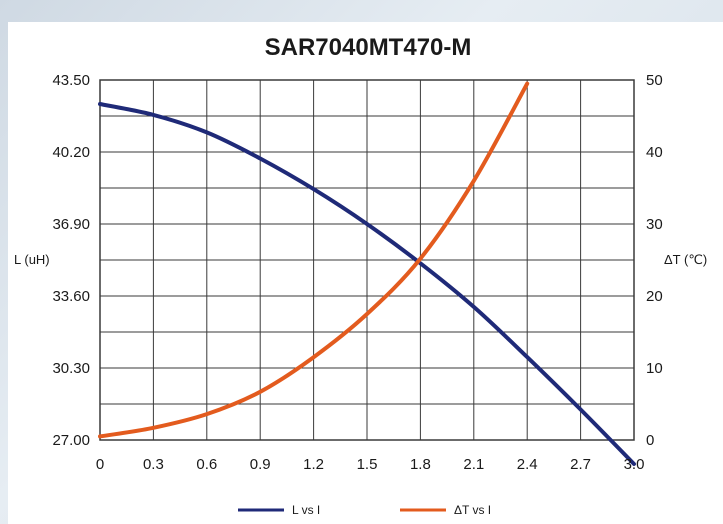 This screenshot has height=524, width=723. I want to click on x-tick-label: 0.6, so click(206, 464).